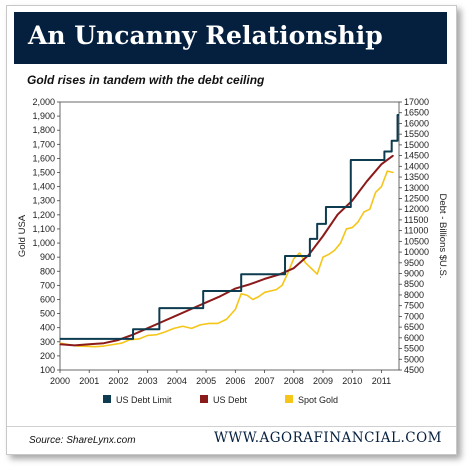 The image size is (470, 469). What do you see at coordinates (414, 263) in the screenshot?
I see `right-tick-label: 9500` at bounding box center [414, 263].